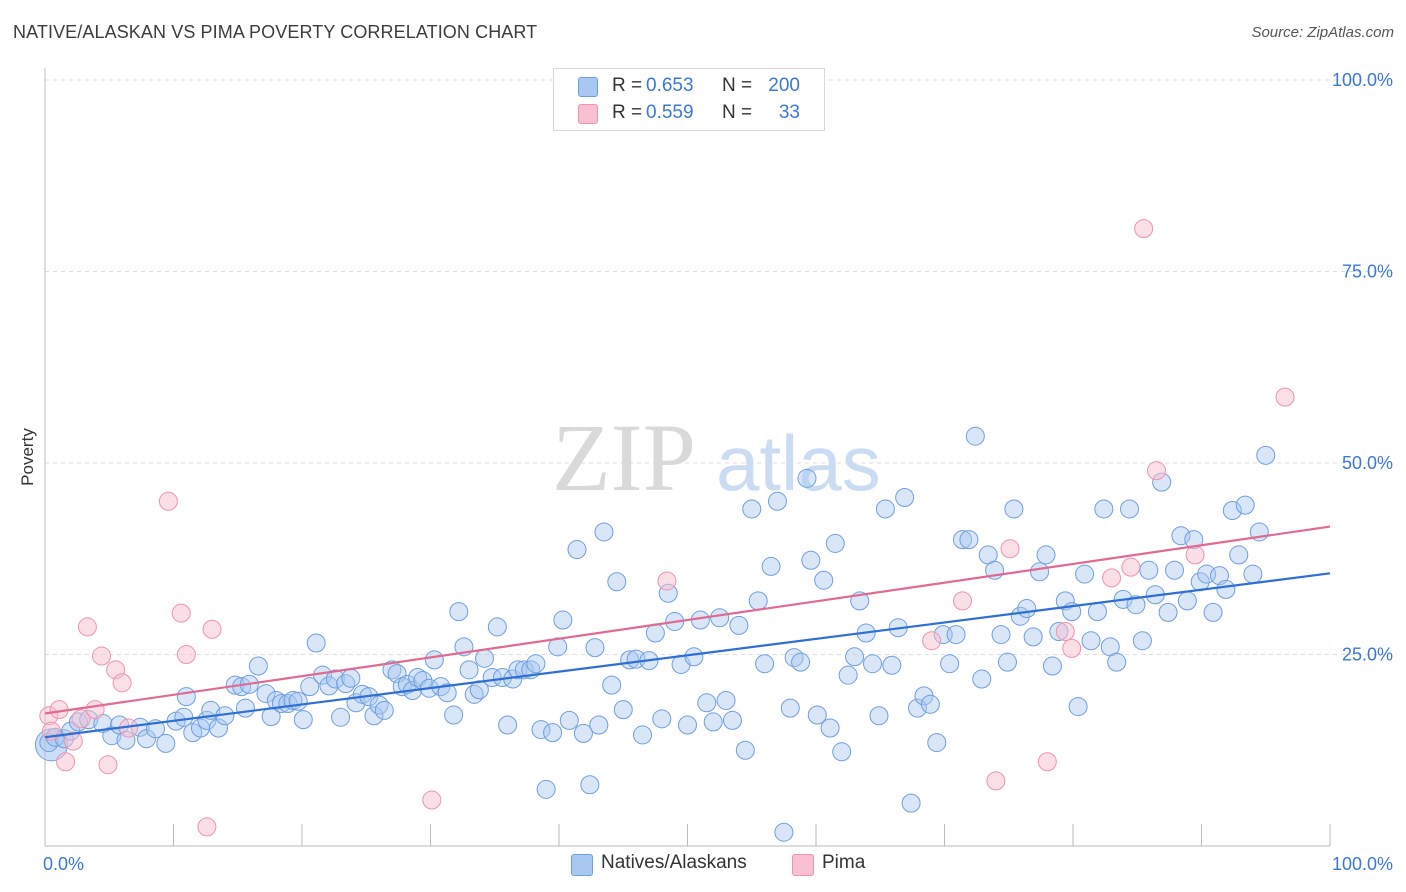 This screenshot has width=1406, height=892. I want to click on y-tick-label: 25.0%, so click(1367, 655).